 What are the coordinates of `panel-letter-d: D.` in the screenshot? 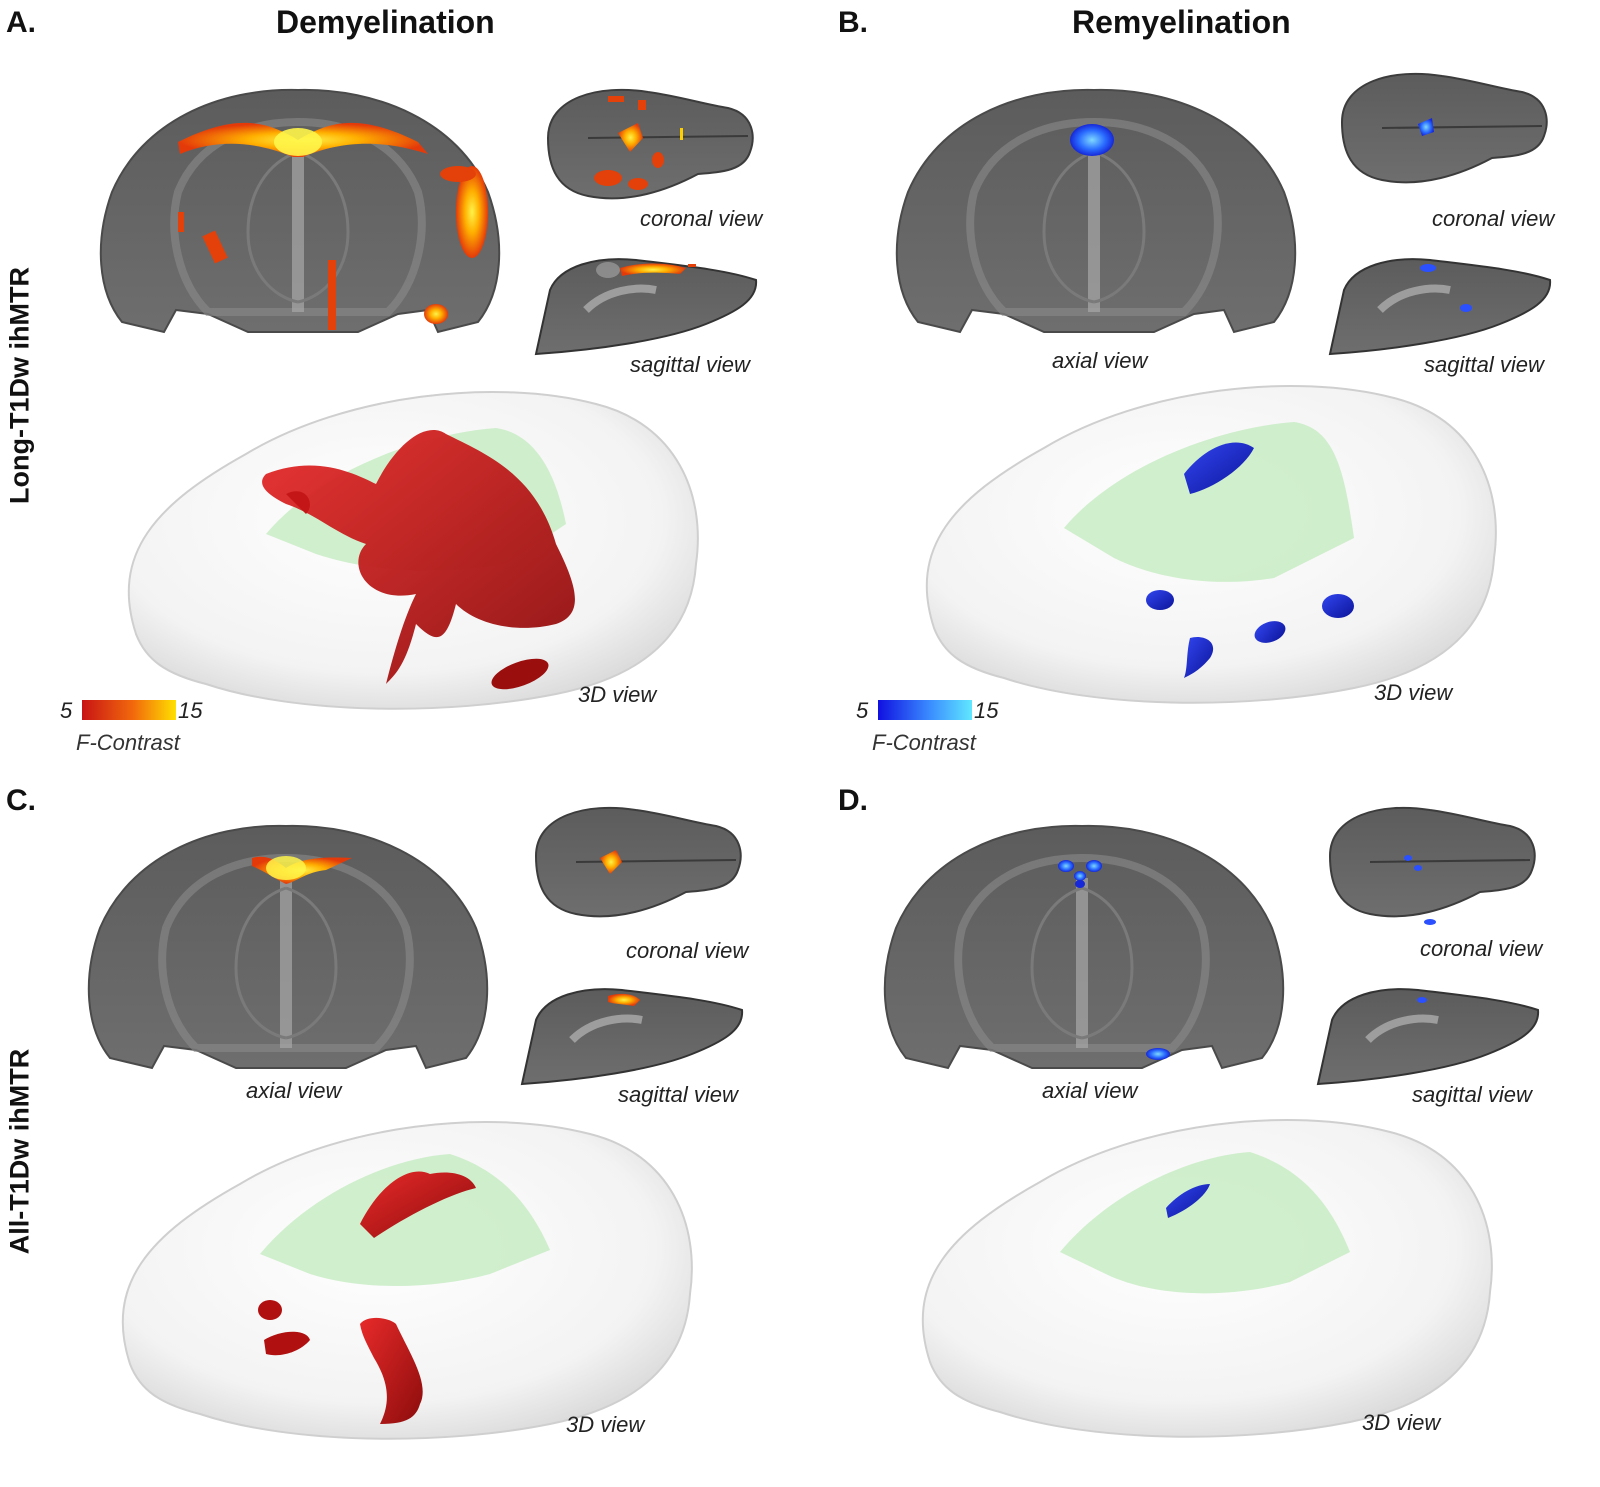 It's located at (853, 800).